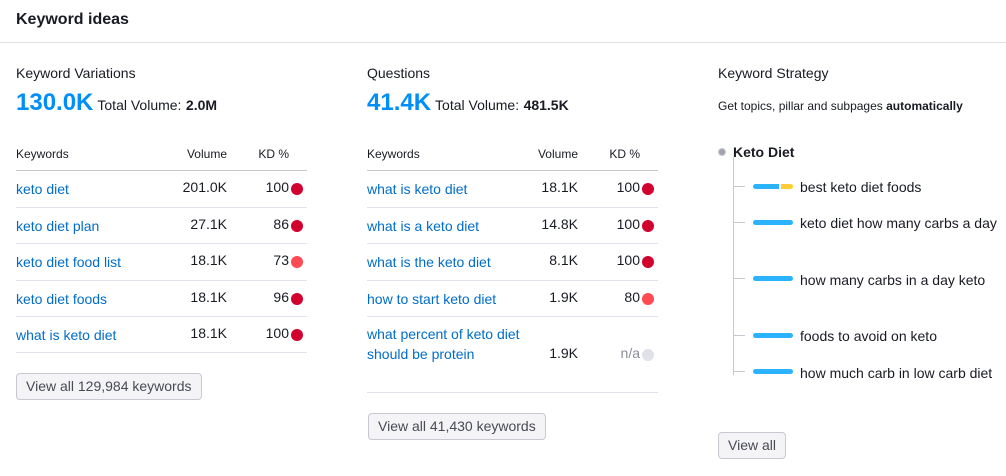 This screenshot has height=476, width=1006. Describe the element at coordinates (559, 224) in the screenshot. I see `volume-value: 14.8K` at that location.